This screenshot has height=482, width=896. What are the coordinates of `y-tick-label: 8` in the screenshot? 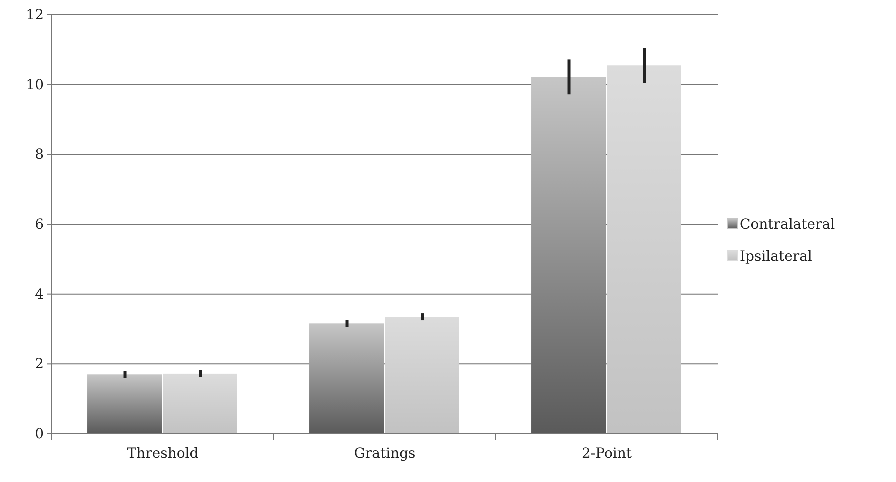 It's located at (39, 155).